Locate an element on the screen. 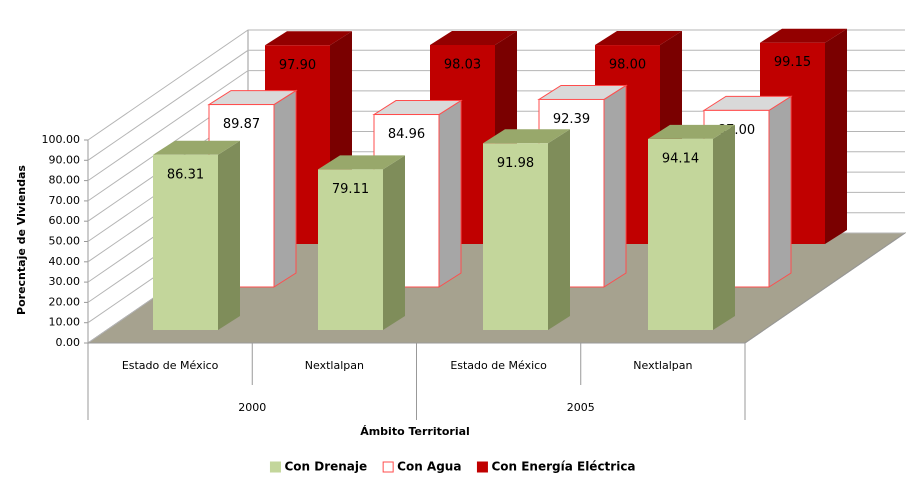  legend: Con Drenaje Con Agua Con Energía Eléctrica is located at coordinates (452, 467).